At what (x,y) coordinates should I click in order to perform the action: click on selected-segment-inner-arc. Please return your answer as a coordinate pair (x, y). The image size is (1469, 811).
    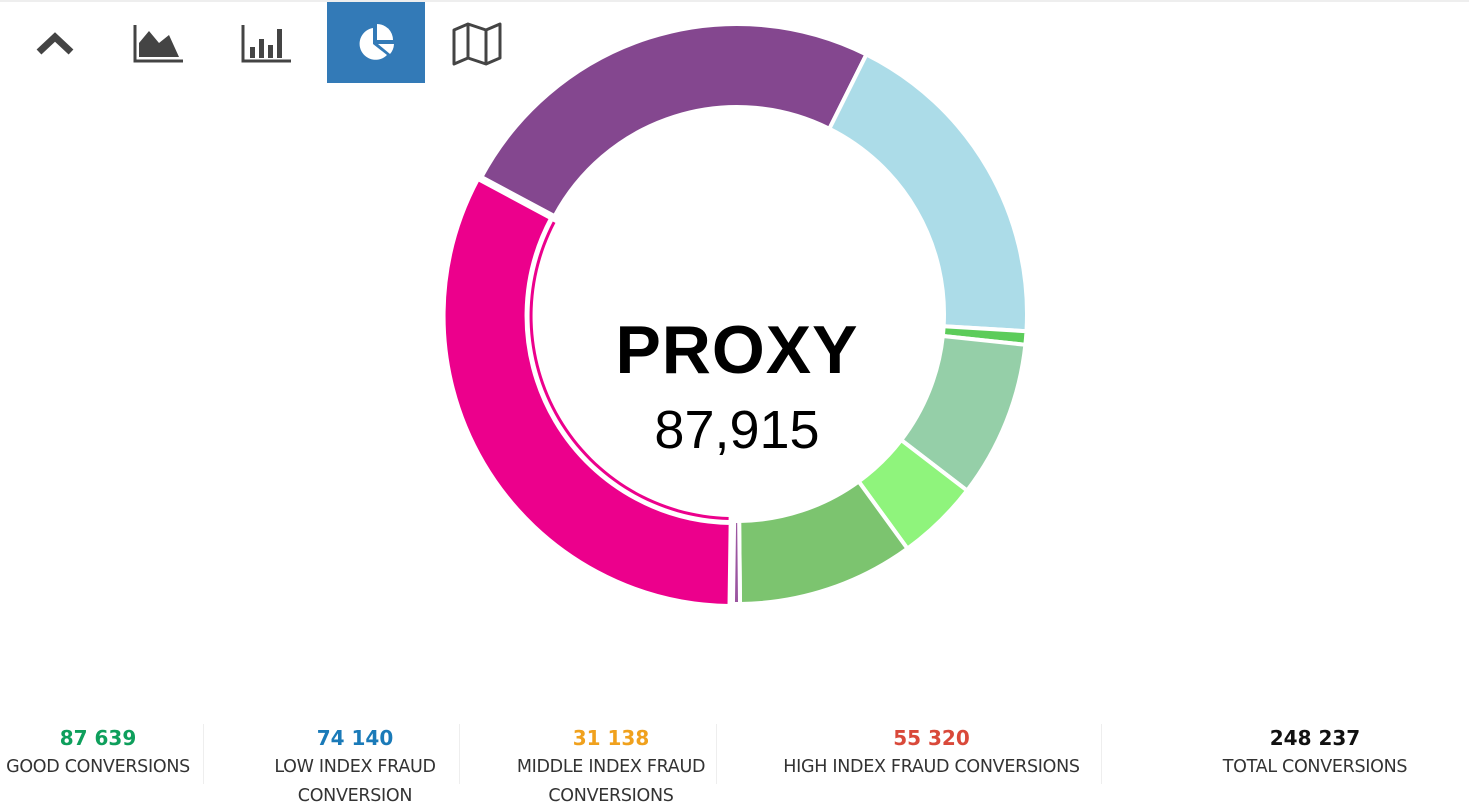
    Looking at the image, I should click on (629, 370).